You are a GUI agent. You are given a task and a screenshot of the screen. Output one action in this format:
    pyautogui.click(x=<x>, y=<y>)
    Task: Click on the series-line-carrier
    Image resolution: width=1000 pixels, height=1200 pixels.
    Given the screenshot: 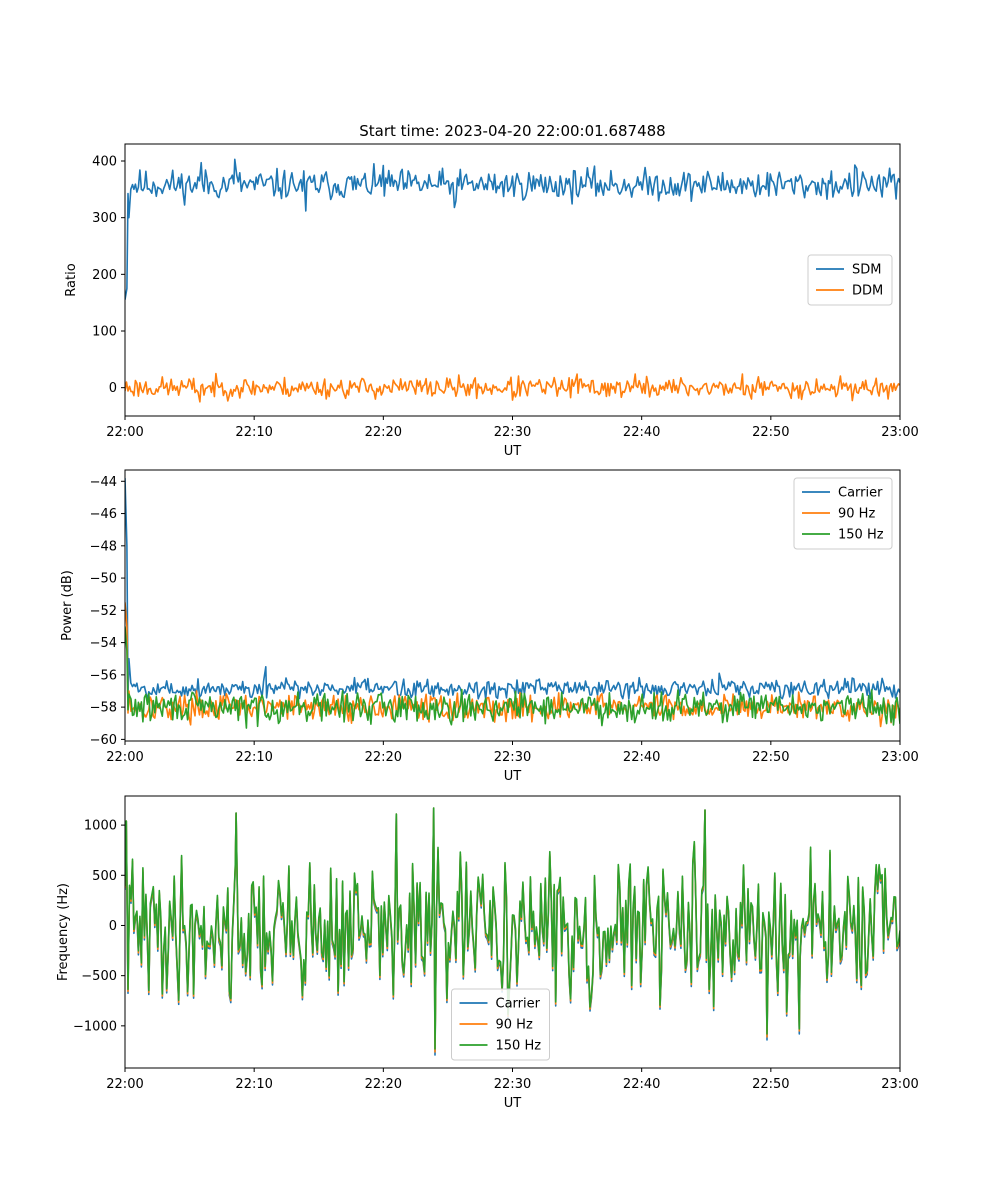 What is the action you would take?
    pyautogui.click(x=512, y=589)
    